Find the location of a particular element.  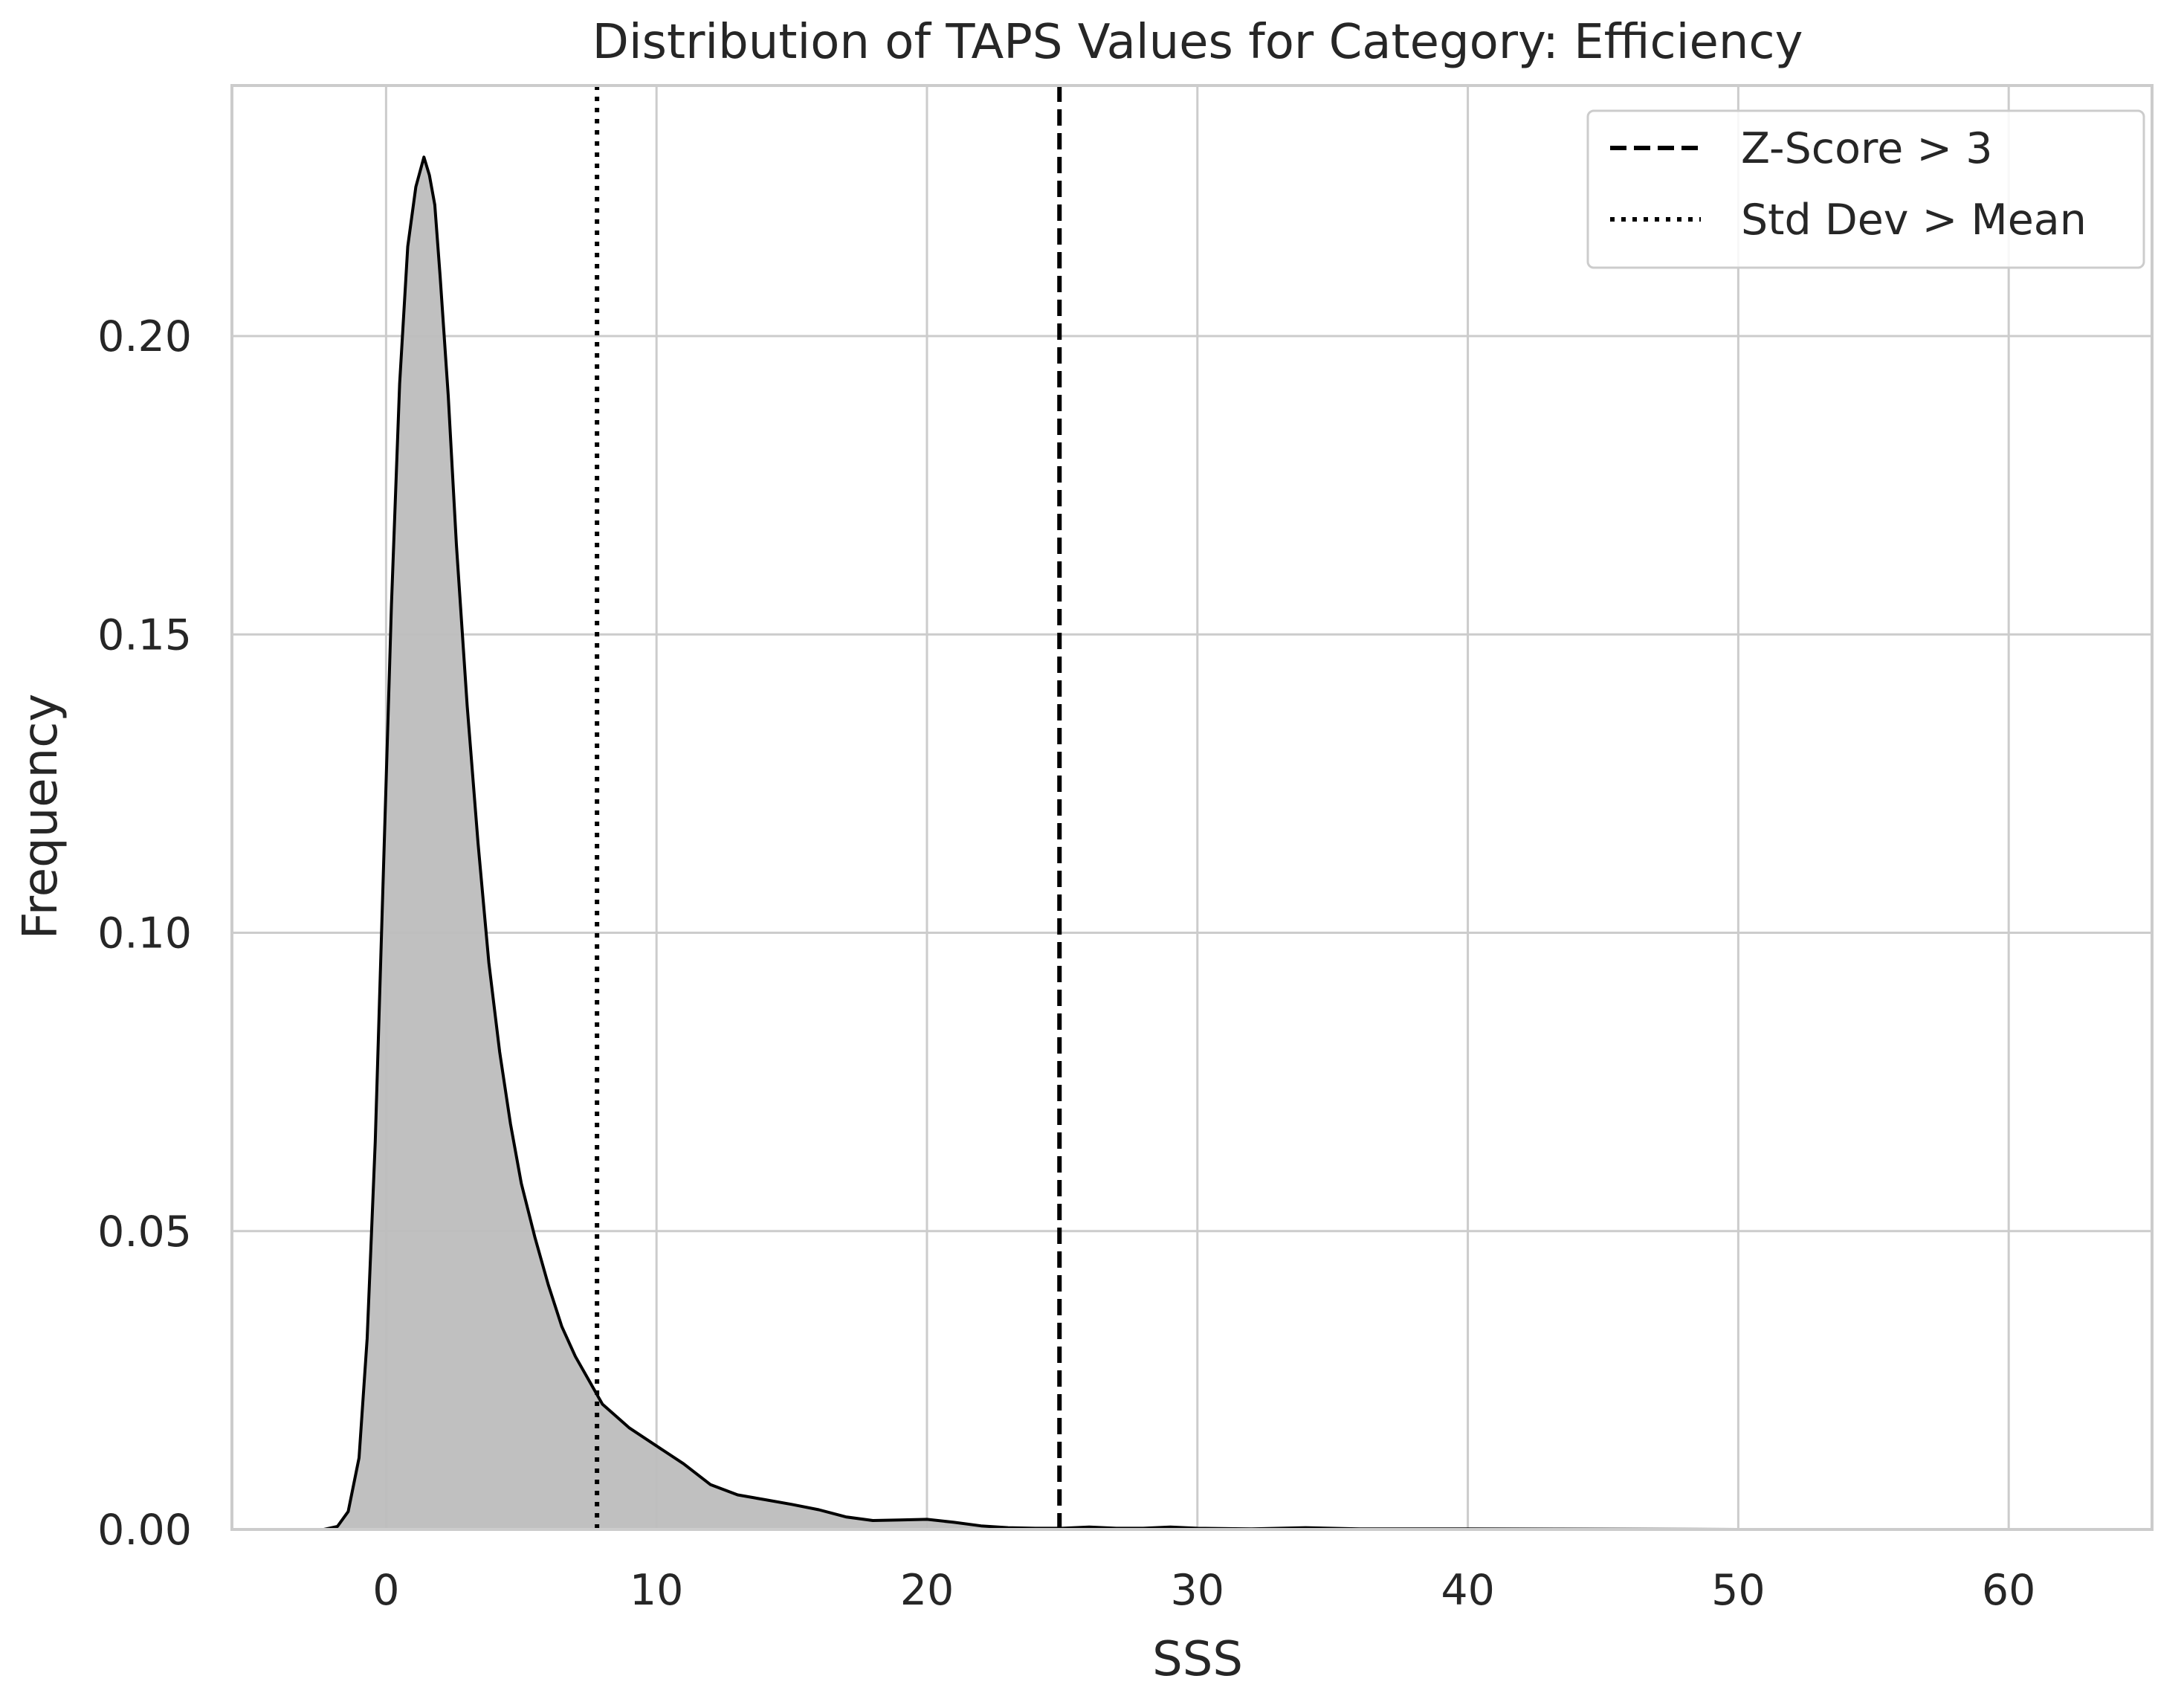

legend-label: Std Dev > Mean is located at coordinates (1914, 220).